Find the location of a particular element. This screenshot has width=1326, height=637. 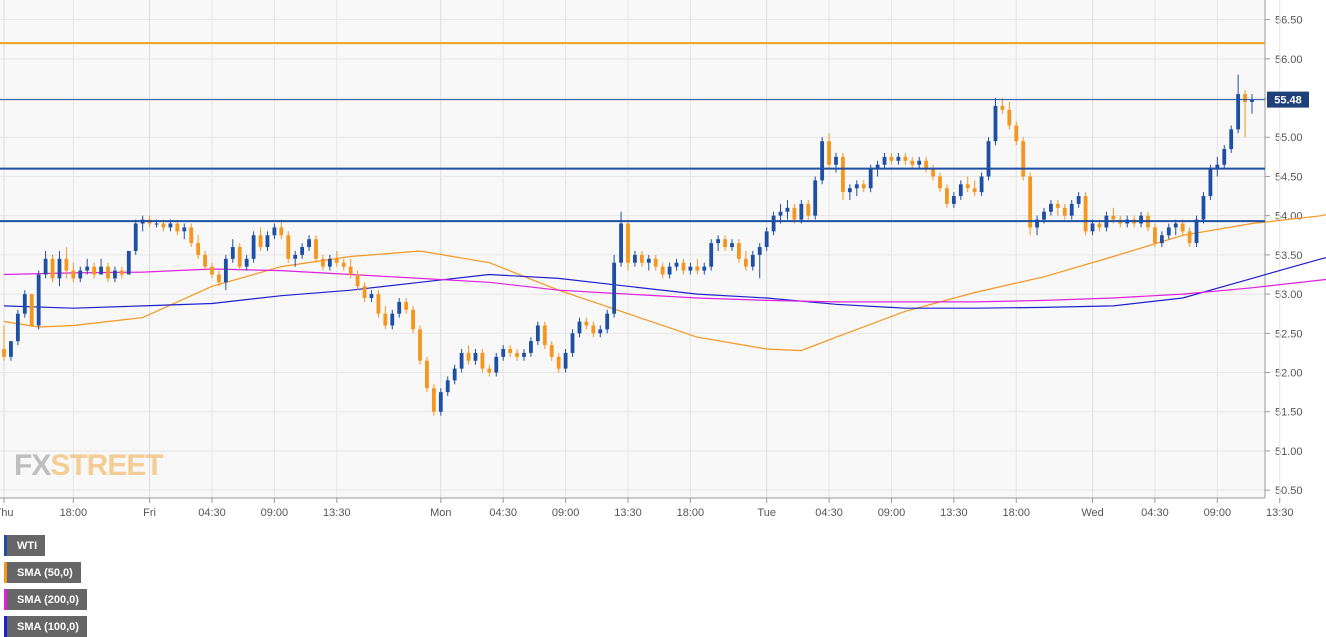

legend-item-wti: WTI is located at coordinates (25, 545).